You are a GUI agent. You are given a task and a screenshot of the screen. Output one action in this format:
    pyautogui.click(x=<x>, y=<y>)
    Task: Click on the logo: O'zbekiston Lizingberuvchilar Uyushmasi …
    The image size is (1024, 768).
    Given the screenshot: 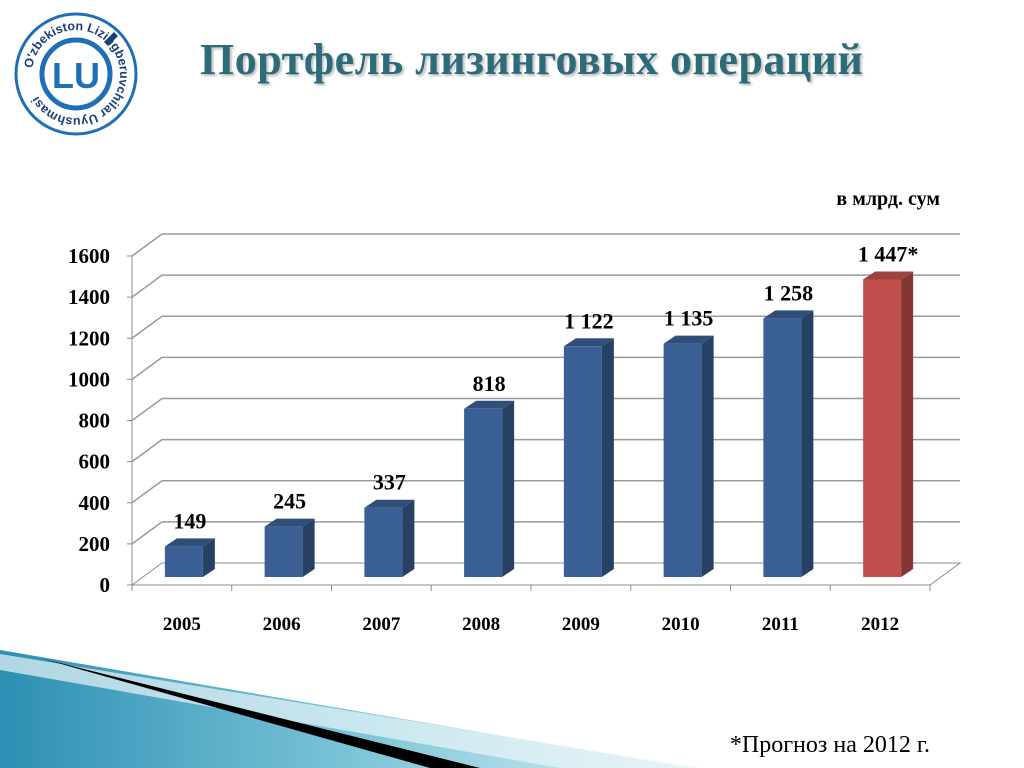 What is the action you would take?
    pyautogui.click(x=76, y=74)
    